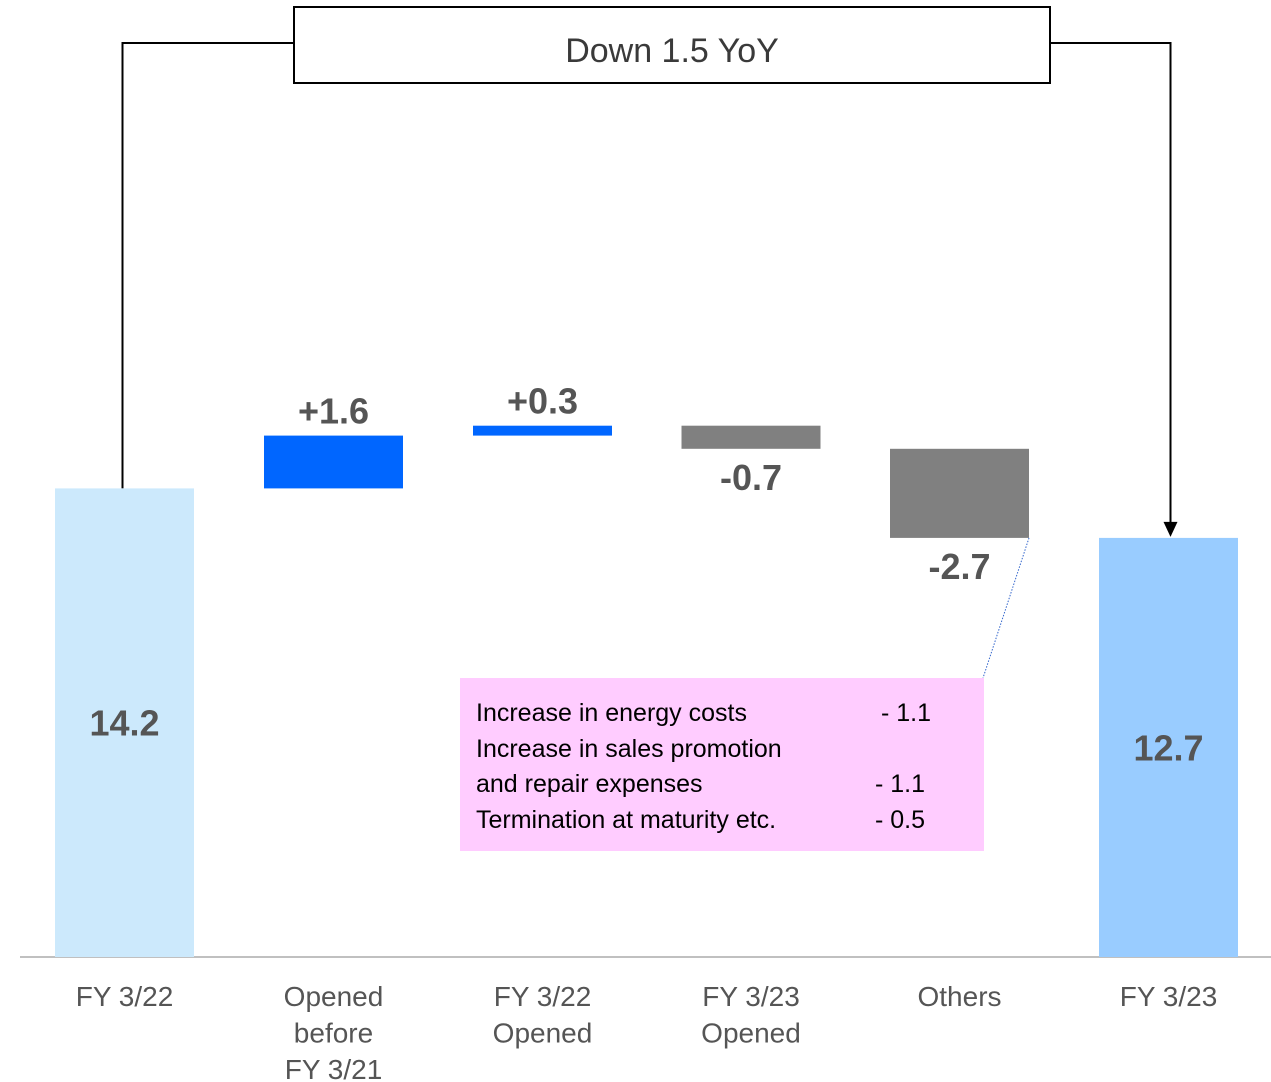  Describe the element at coordinates (672, 51) in the screenshot. I see `yoy-banner-text: Down 1.5 YoY` at that location.